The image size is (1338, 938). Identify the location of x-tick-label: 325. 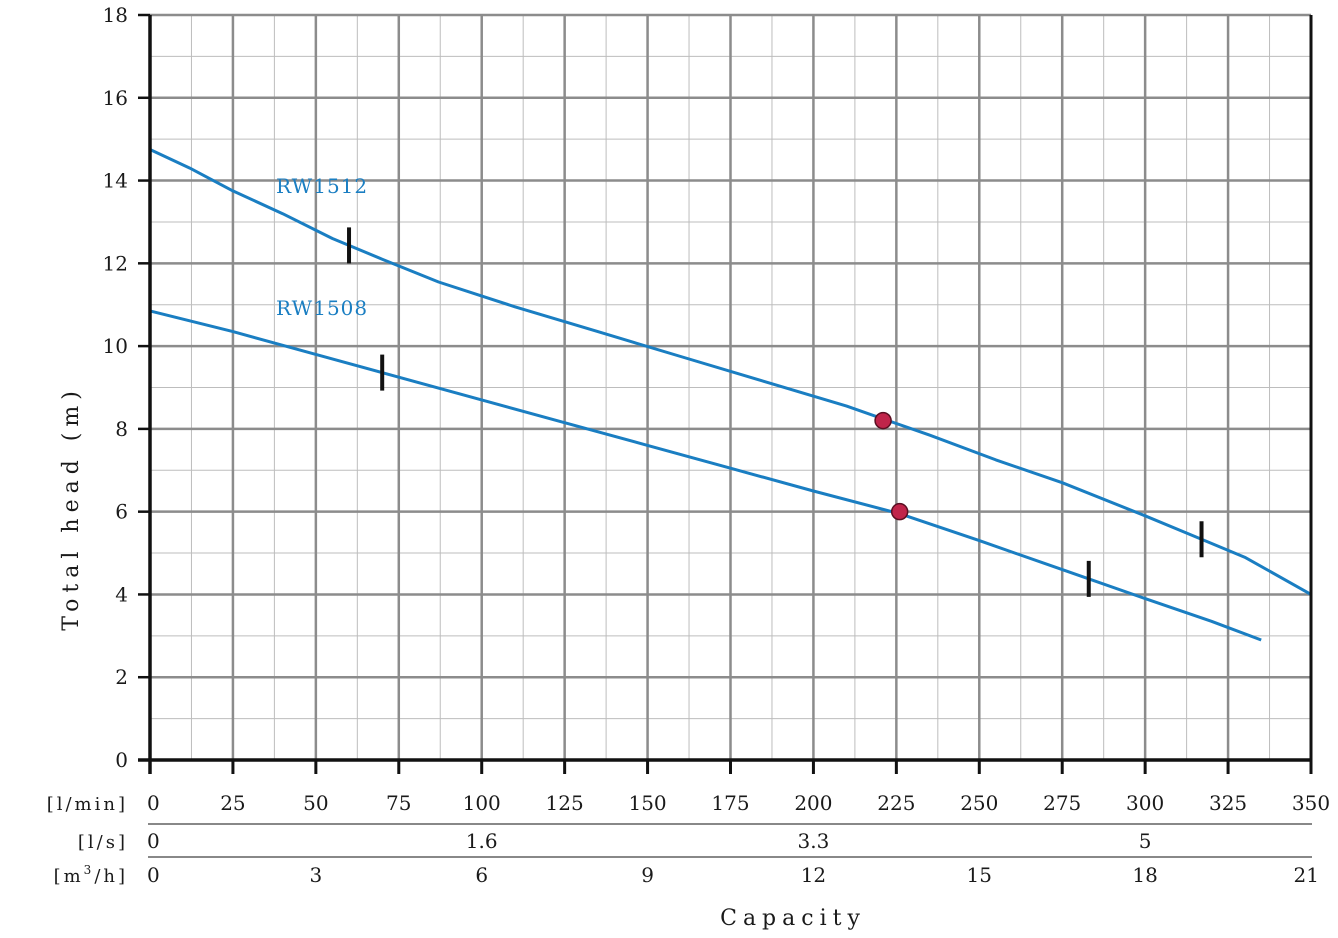
(1228, 803).